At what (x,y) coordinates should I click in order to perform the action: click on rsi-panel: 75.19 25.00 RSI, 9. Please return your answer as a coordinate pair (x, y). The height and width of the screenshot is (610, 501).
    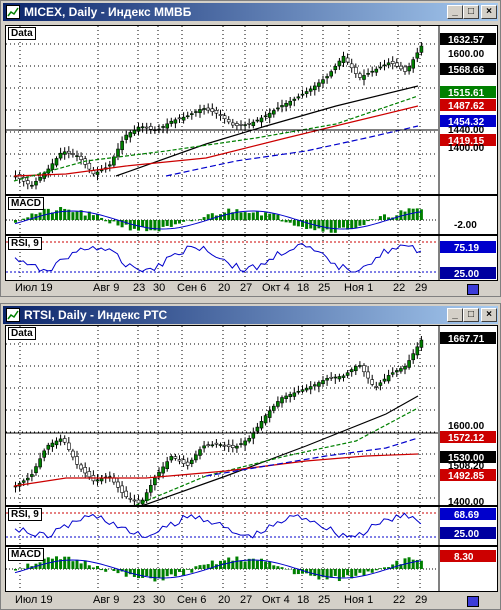
    Looking at the image, I should click on (251, 258).